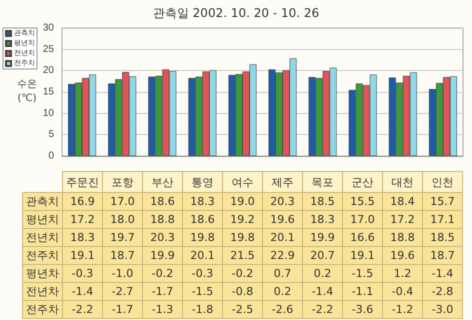 The image size is (472, 320). I want to click on data-label: 15.5, so click(362, 201).